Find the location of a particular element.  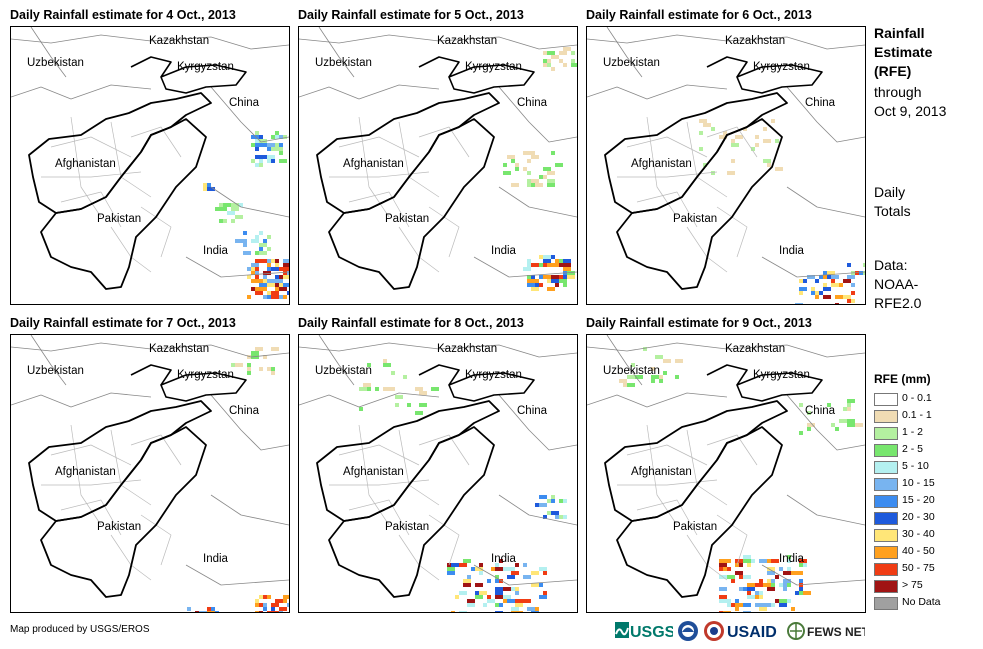

legend-label: 0 - 0.1 is located at coordinates (917, 398).